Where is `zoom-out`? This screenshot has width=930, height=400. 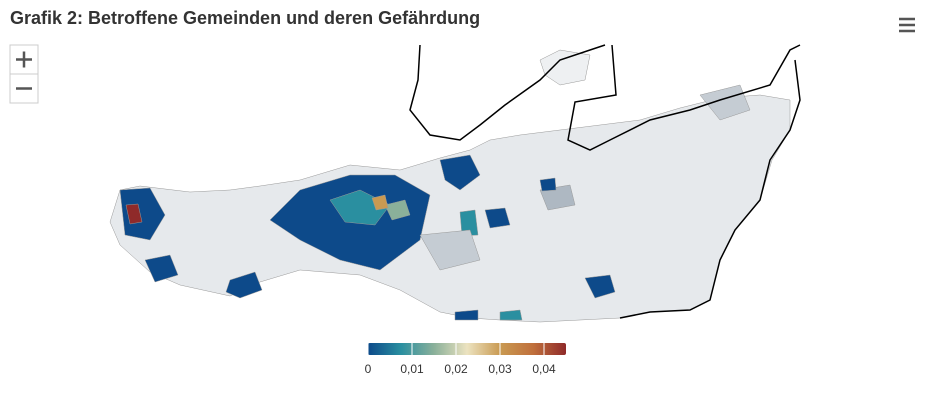 zoom-out is located at coordinates (24, 88).